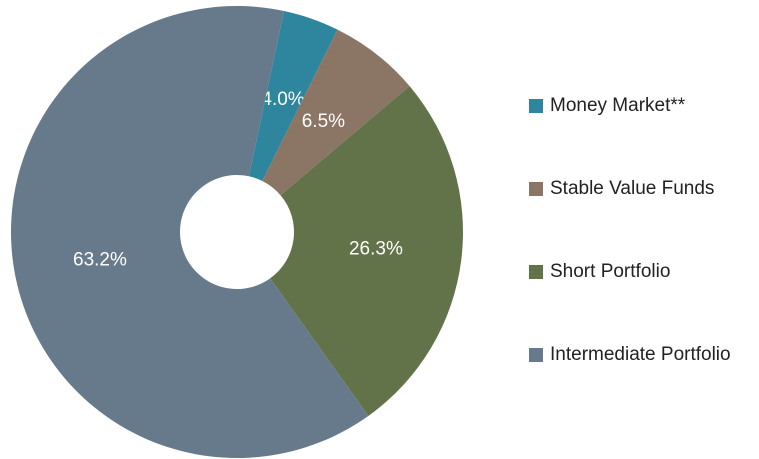 The width and height of the screenshot is (759, 459). What do you see at coordinates (610, 271) in the screenshot?
I see `legend-label: Short Portfolio` at bounding box center [610, 271].